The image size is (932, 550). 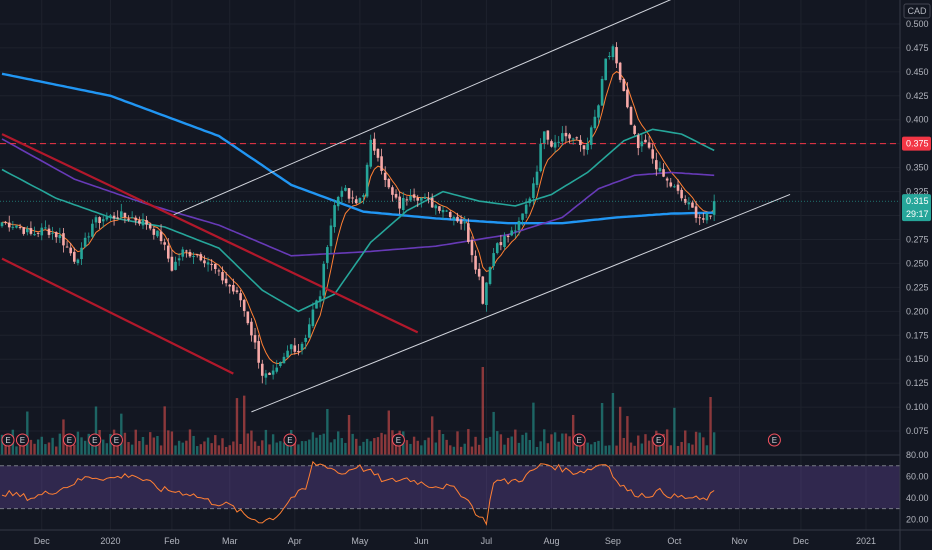 What do you see at coordinates (917, 11) in the screenshot?
I see `currency-label: CAD` at bounding box center [917, 11].